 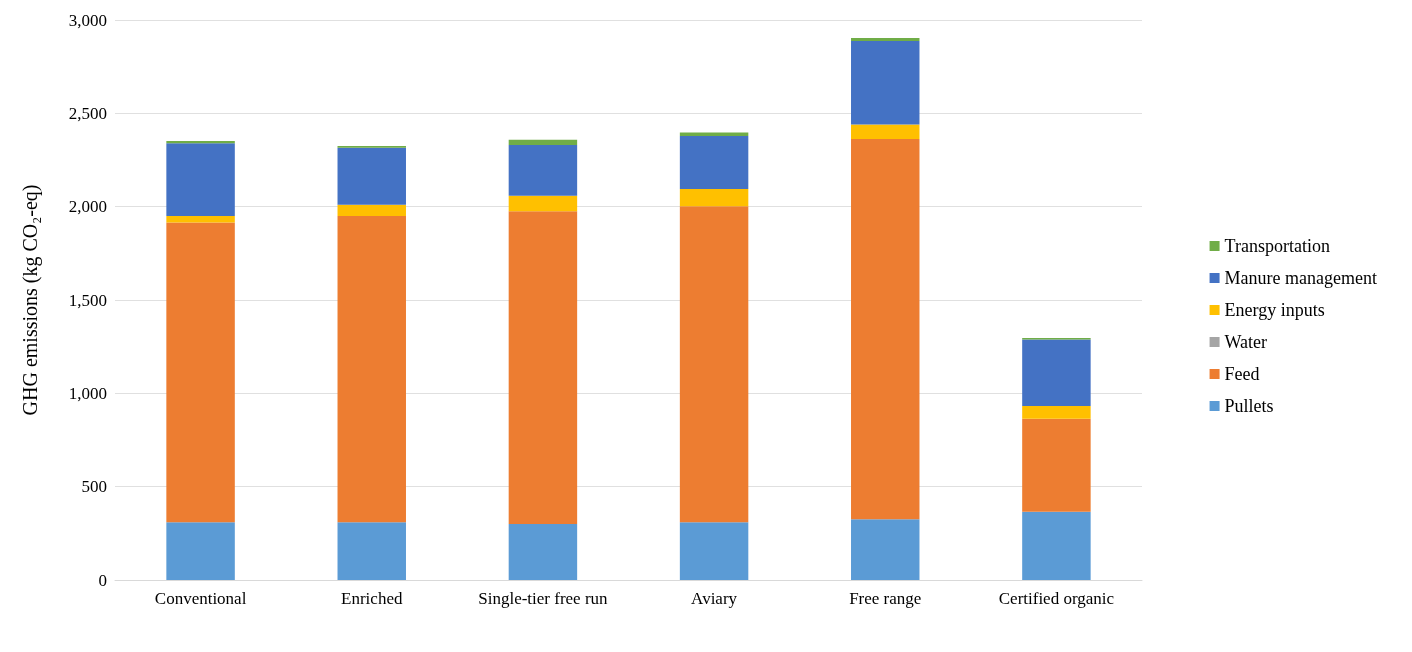 What do you see at coordinates (1249, 406) in the screenshot?
I see `legend-label: Pullets` at bounding box center [1249, 406].